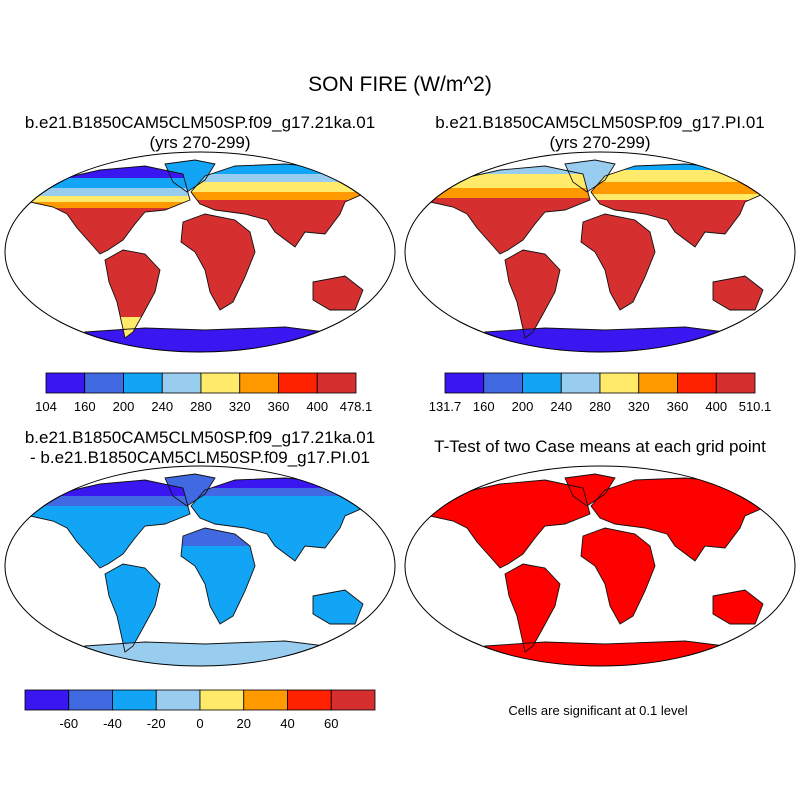 The image size is (800, 800). What do you see at coordinates (600, 122) in the screenshot?
I see `panel-2-title-line1: b.e21.B1850CAM5CLM50SP.f09_g17.PI.01` at bounding box center [600, 122].